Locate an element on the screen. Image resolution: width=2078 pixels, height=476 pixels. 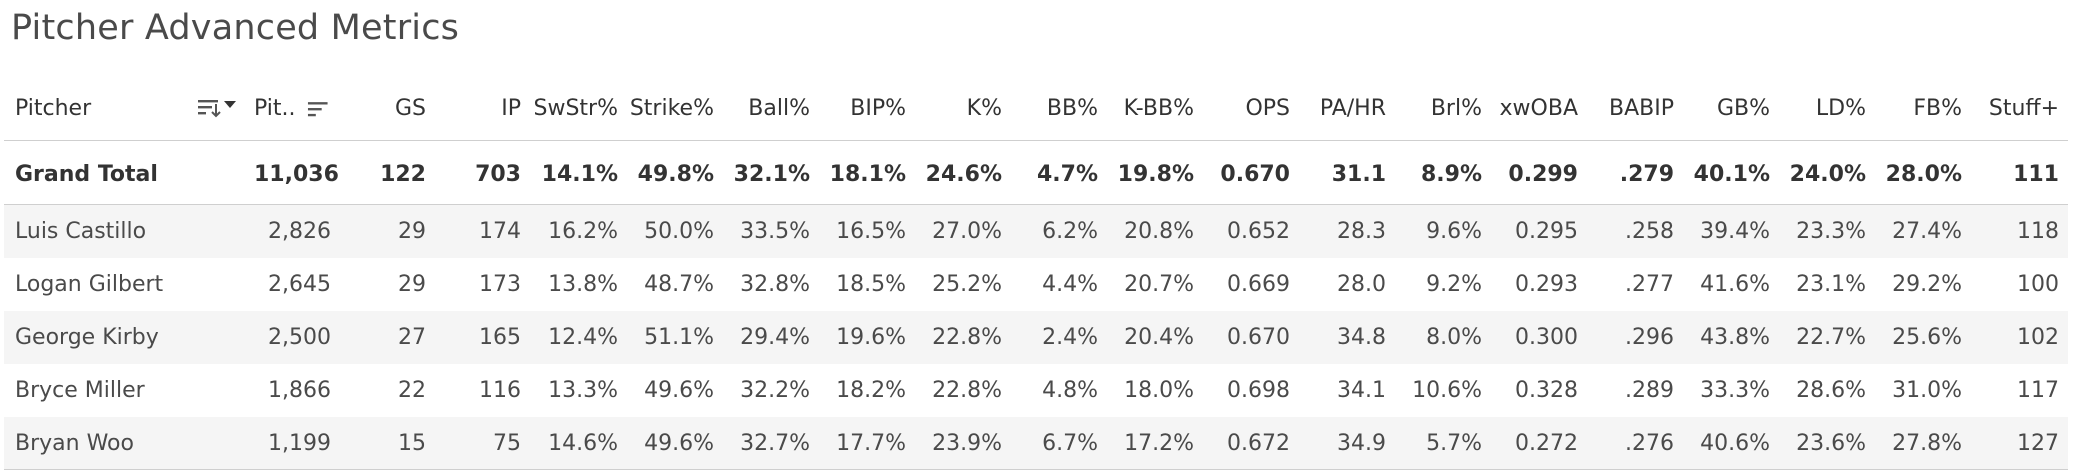
table-cell: 20.7% is located at coordinates (1159, 284).